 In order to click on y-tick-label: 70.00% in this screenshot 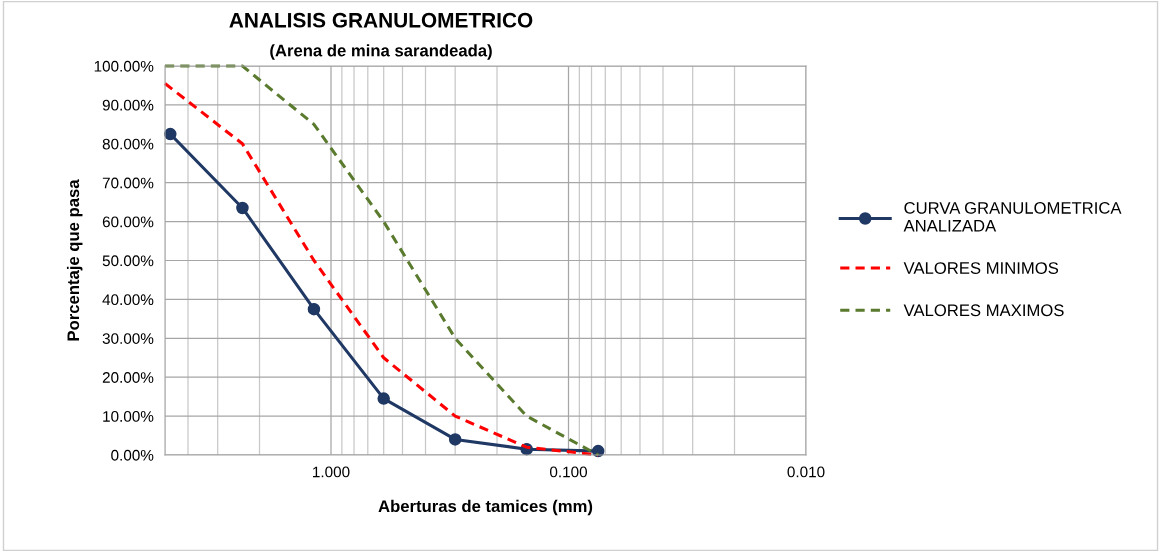, I will do `click(128, 183)`.